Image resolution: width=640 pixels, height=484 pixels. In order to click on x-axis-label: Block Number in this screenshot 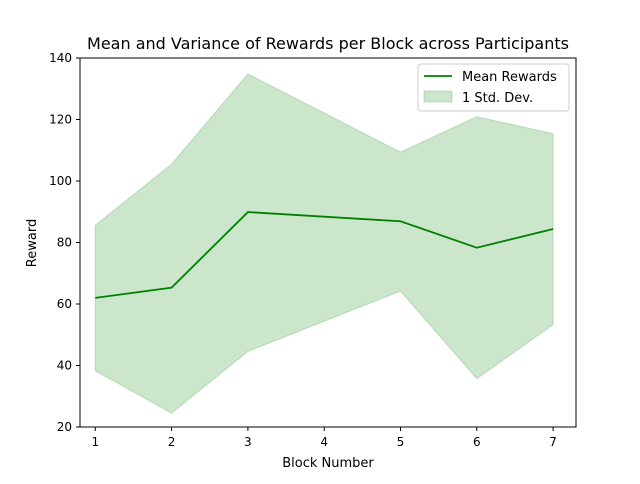, I will do `click(328, 463)`.